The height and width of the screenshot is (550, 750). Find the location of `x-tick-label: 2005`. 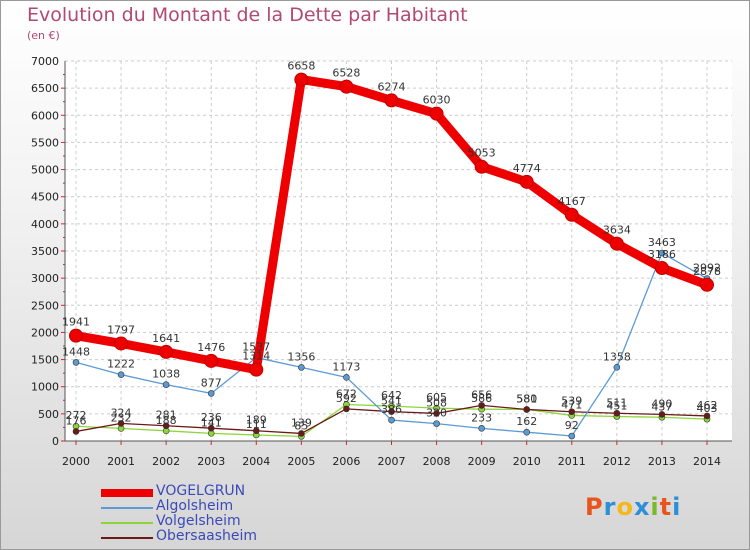

x-tick-label: 2005 is located at coordinates (301, 461).